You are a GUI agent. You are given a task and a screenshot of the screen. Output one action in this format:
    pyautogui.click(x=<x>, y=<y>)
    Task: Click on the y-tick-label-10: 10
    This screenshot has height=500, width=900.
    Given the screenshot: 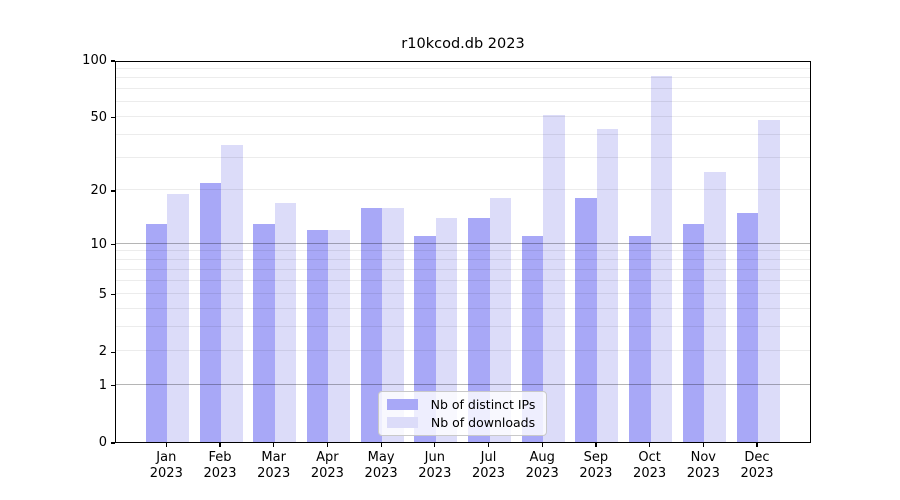 What is the action you would take?
    pyautogui.click(x=98, y=244)
    